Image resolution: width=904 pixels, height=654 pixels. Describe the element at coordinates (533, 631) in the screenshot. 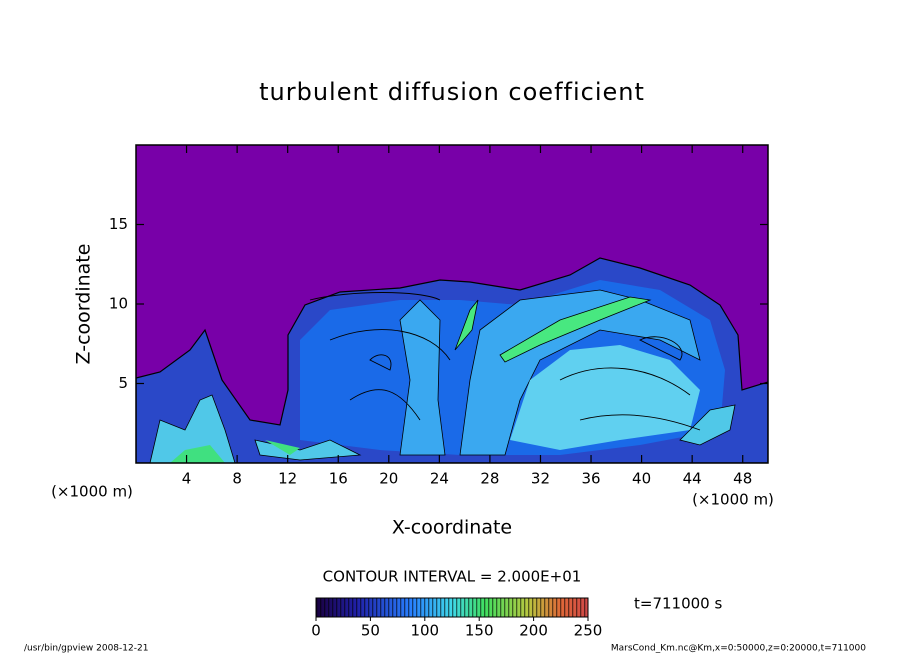

I see `colorbar-tick-label: 200` at that location.